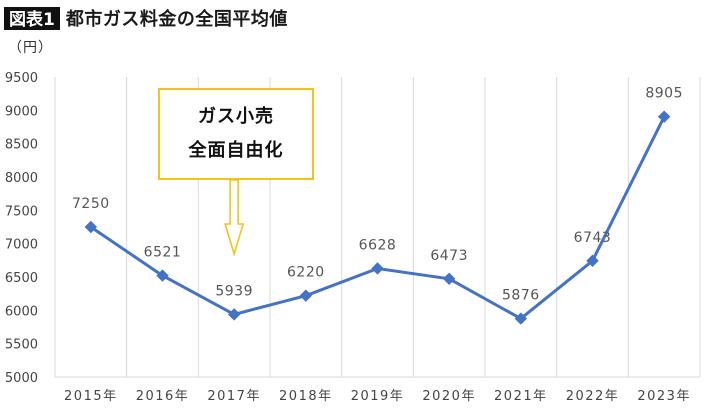 Image resolution: width=710 pixels, height=410 pixels. I want to click on x-tick-label: 2017年, so click(234, 396).